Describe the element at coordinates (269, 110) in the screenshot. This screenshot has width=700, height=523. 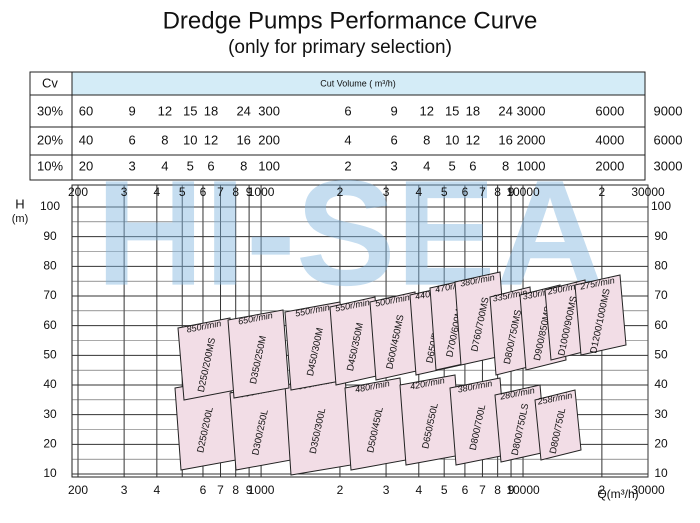
I see `table-value: 300` at that location.